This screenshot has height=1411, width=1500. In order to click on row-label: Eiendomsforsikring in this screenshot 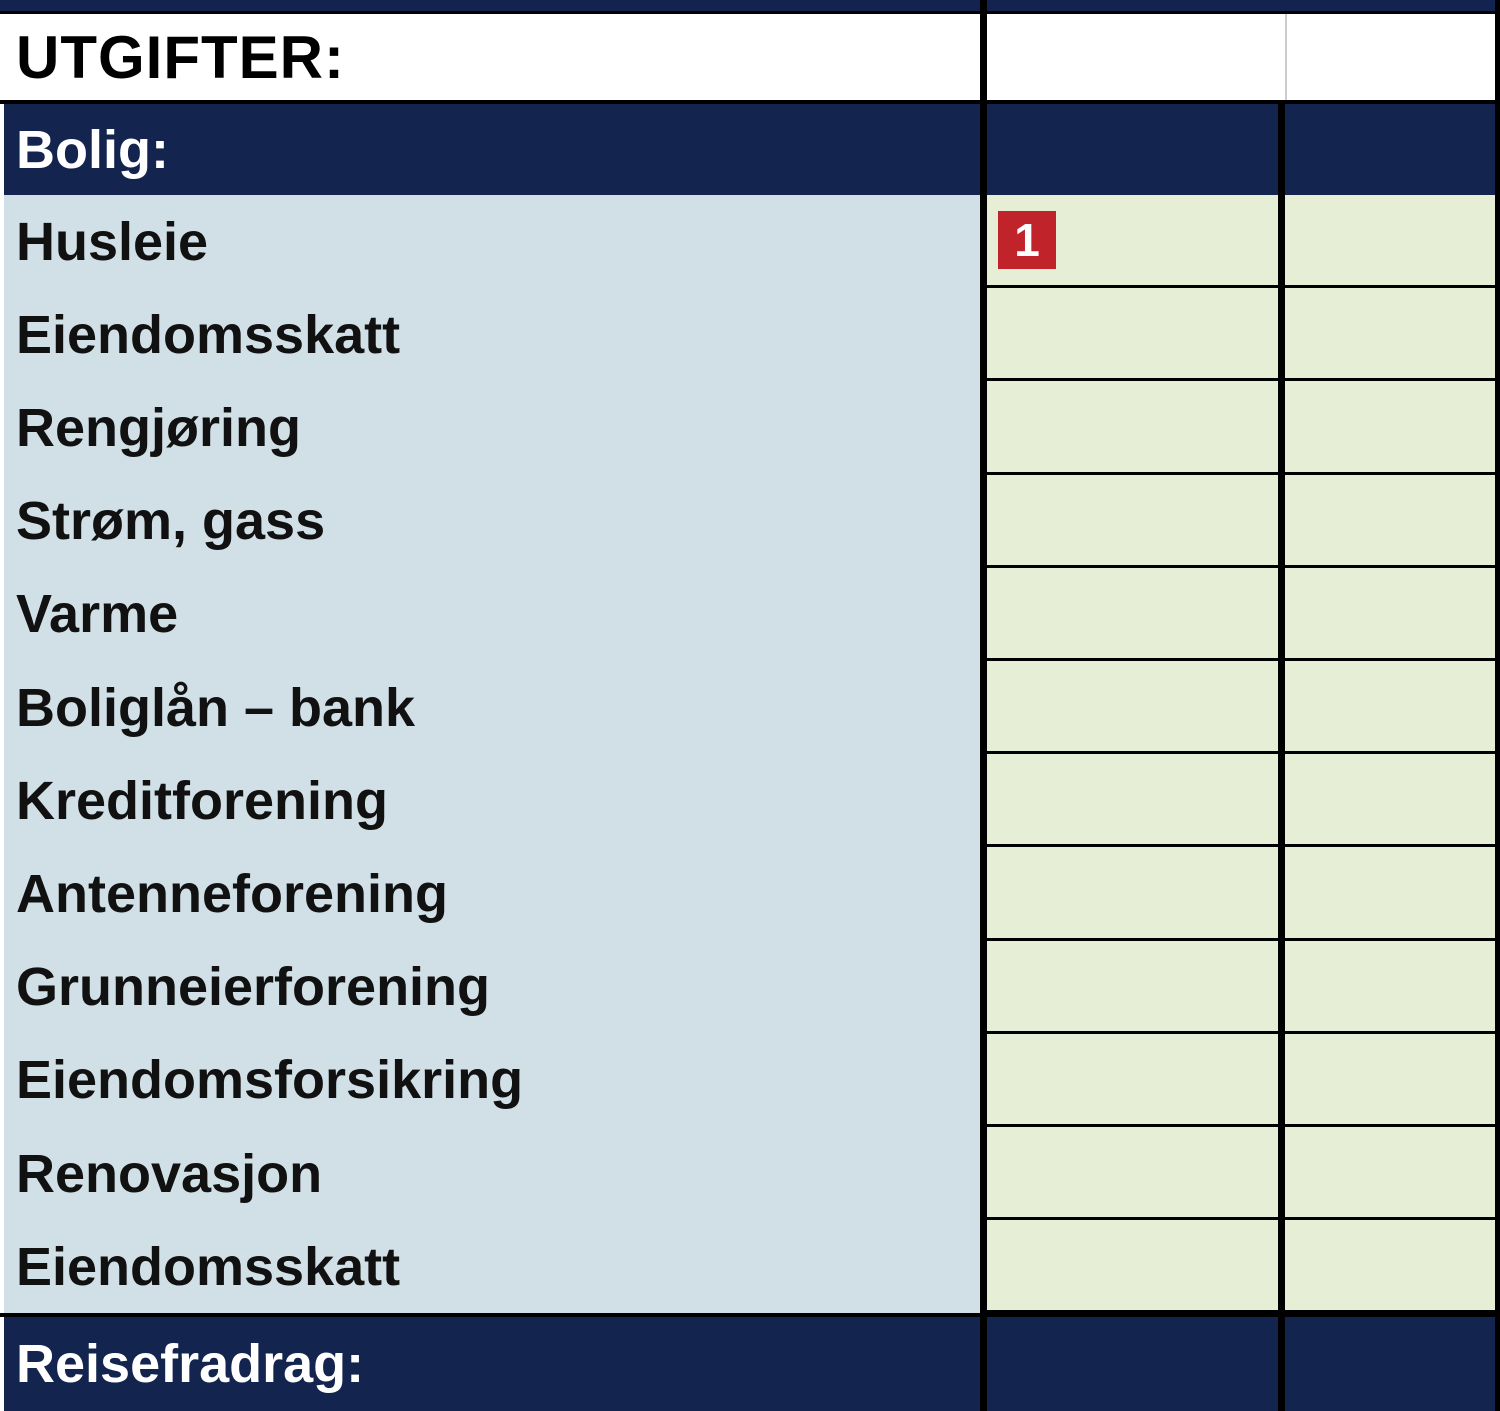, I will do `click(492, 1080)`.